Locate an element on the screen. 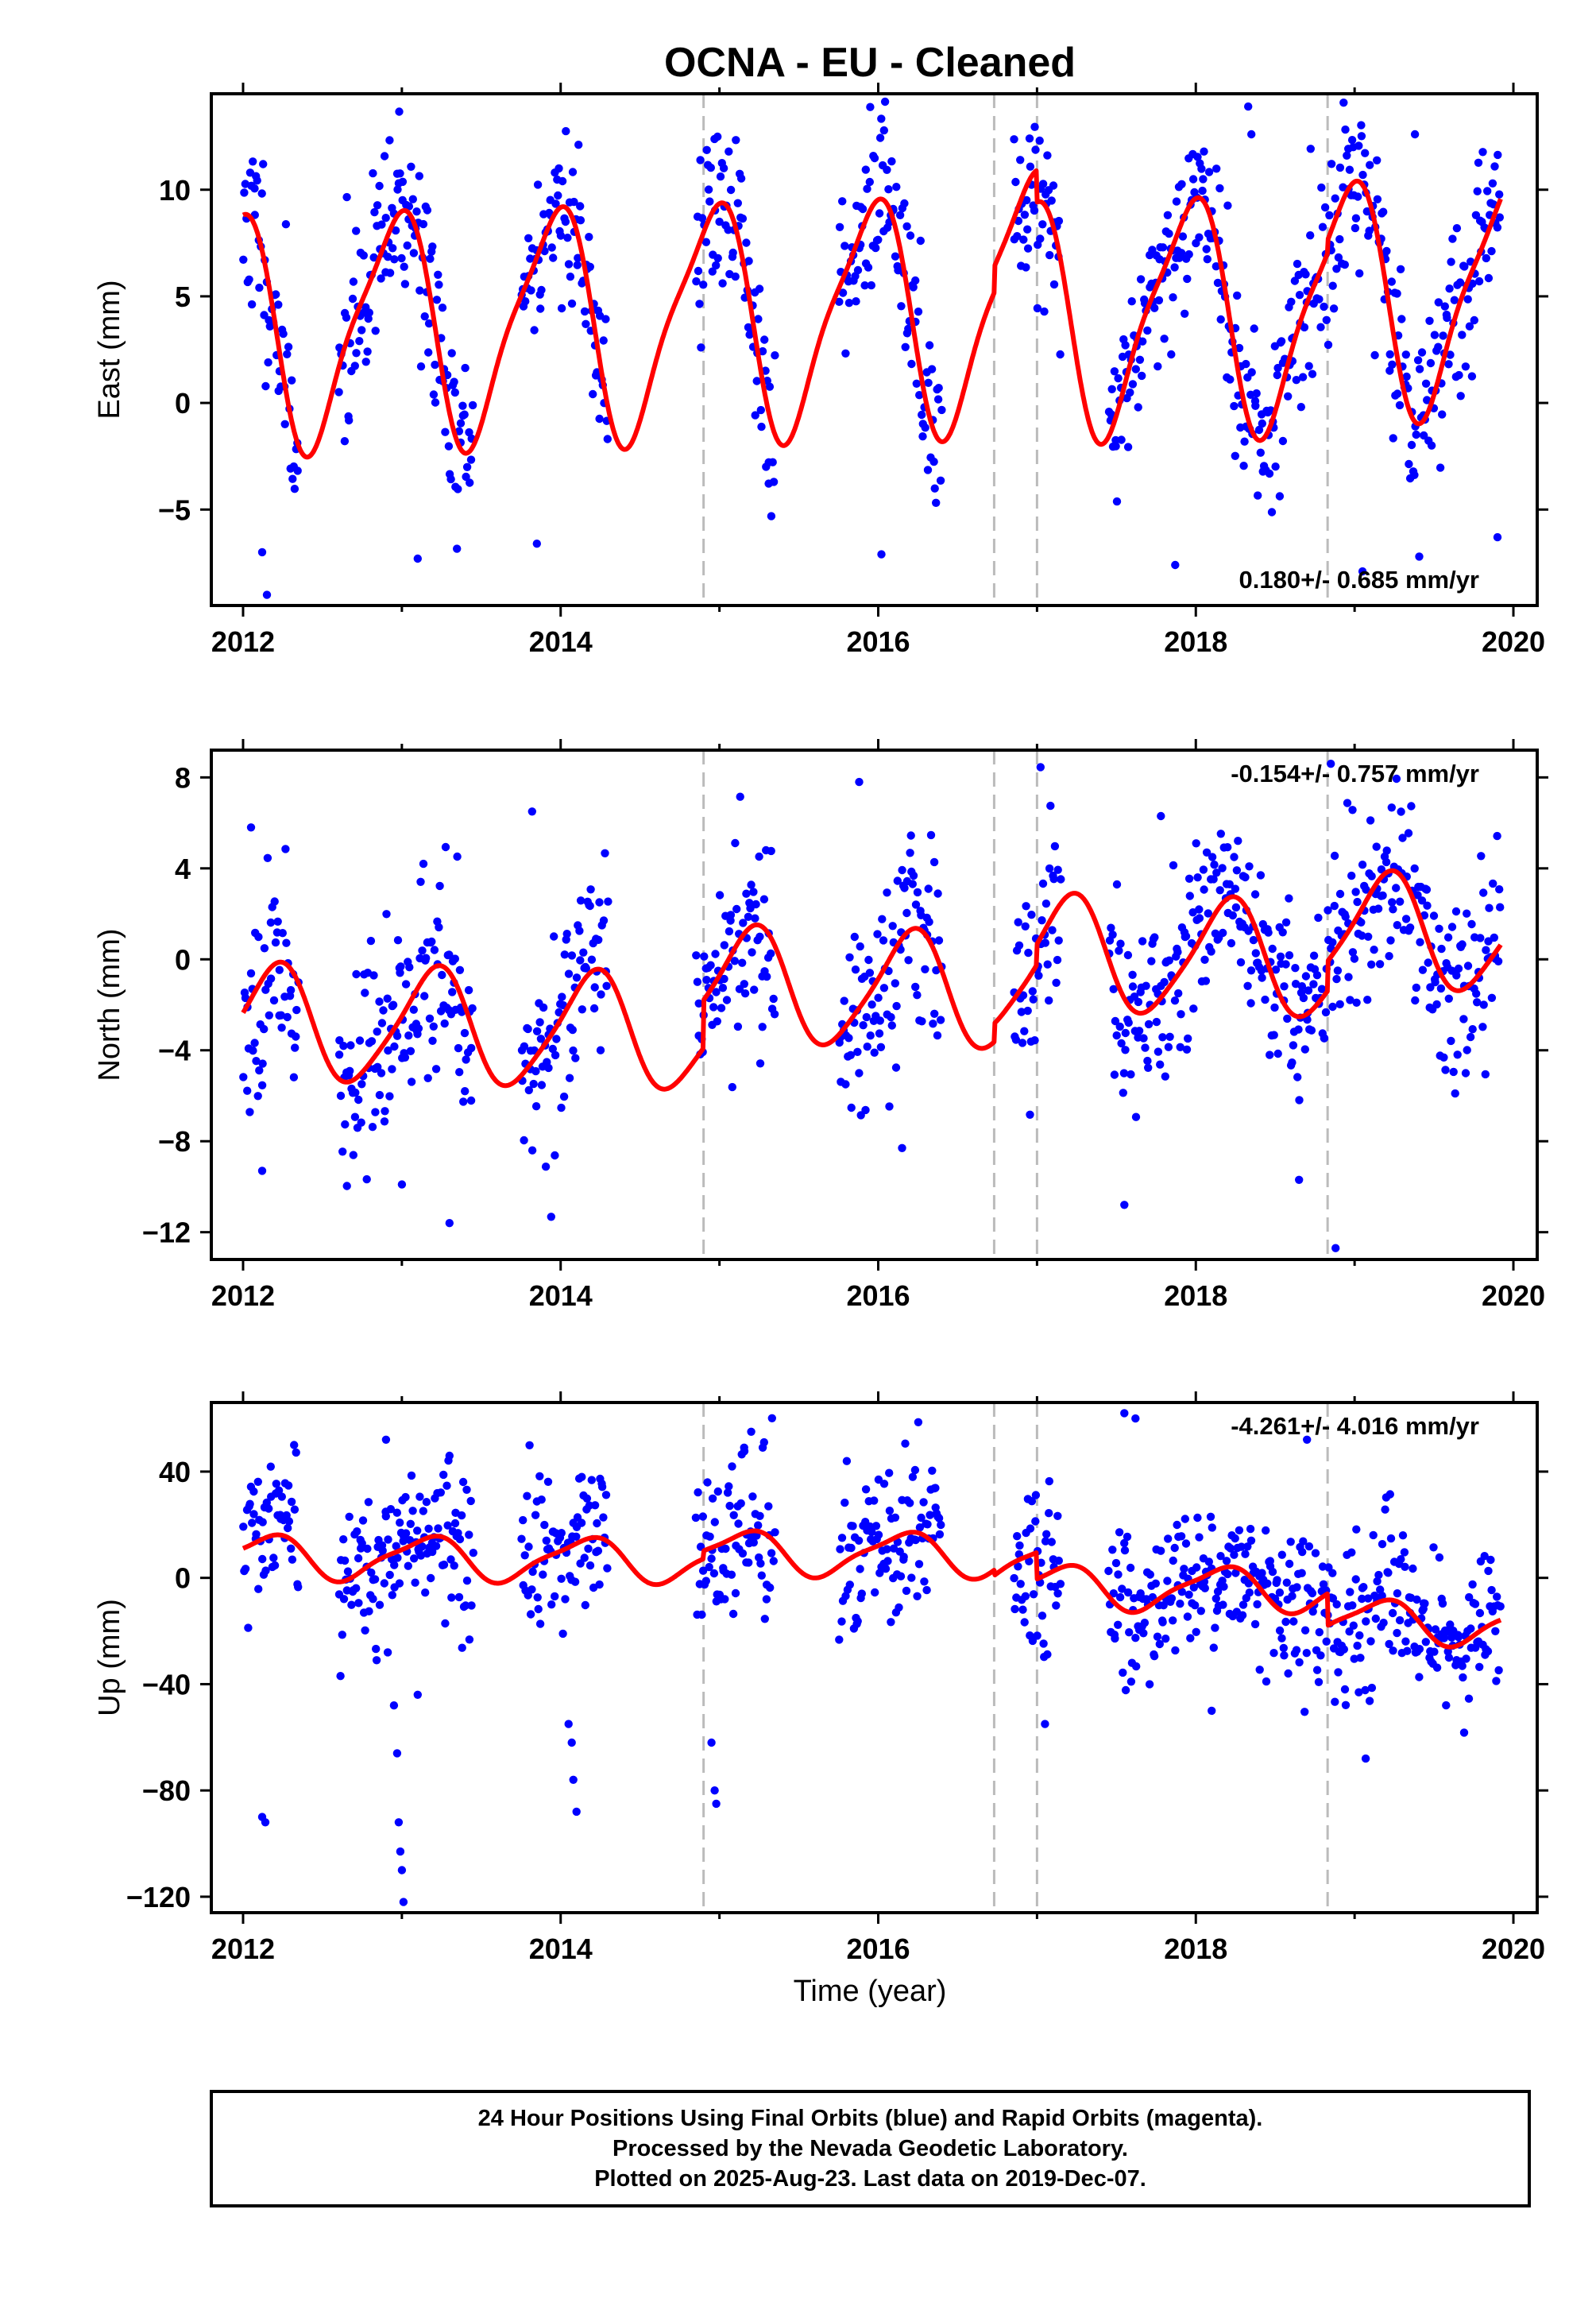 The image size is (1596, 2306). y-axis-label: East (mm) is located at coordinates (110, 349).